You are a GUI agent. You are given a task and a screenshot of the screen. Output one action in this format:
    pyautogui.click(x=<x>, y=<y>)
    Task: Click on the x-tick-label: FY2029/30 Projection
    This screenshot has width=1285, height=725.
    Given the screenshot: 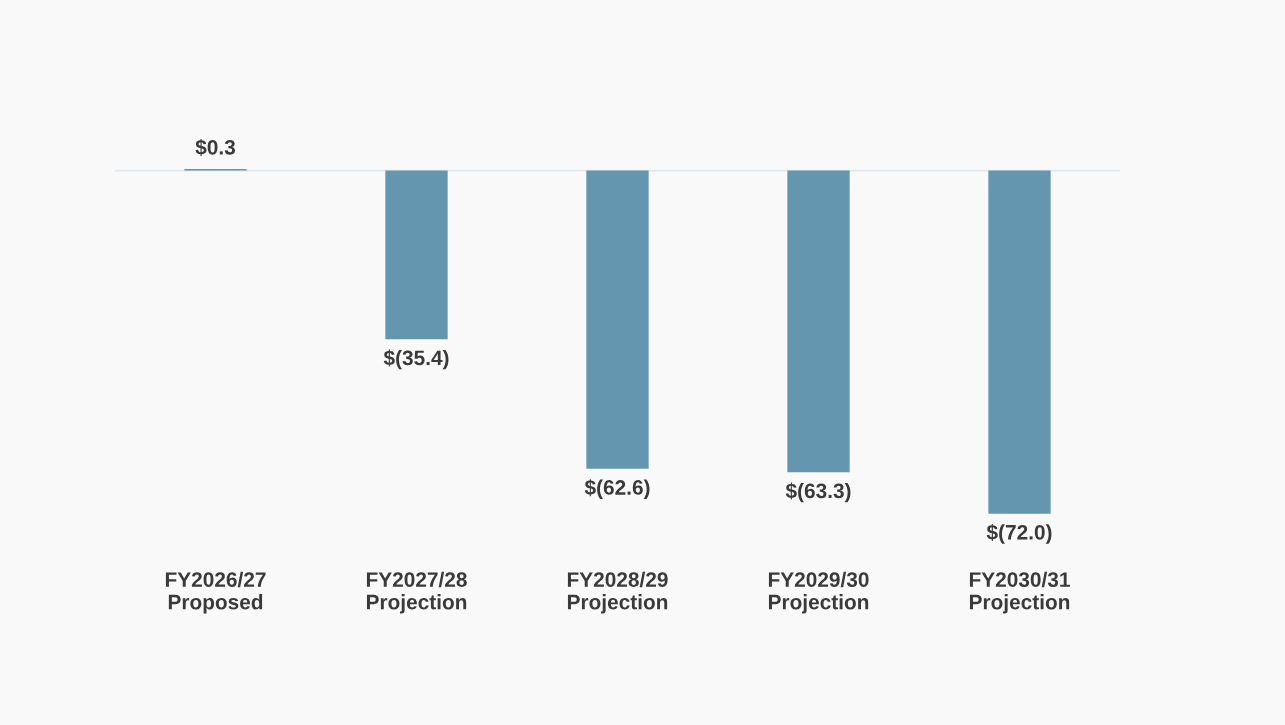 What is the action you would take?
    pyautogui.click(x=818, y=592)
    